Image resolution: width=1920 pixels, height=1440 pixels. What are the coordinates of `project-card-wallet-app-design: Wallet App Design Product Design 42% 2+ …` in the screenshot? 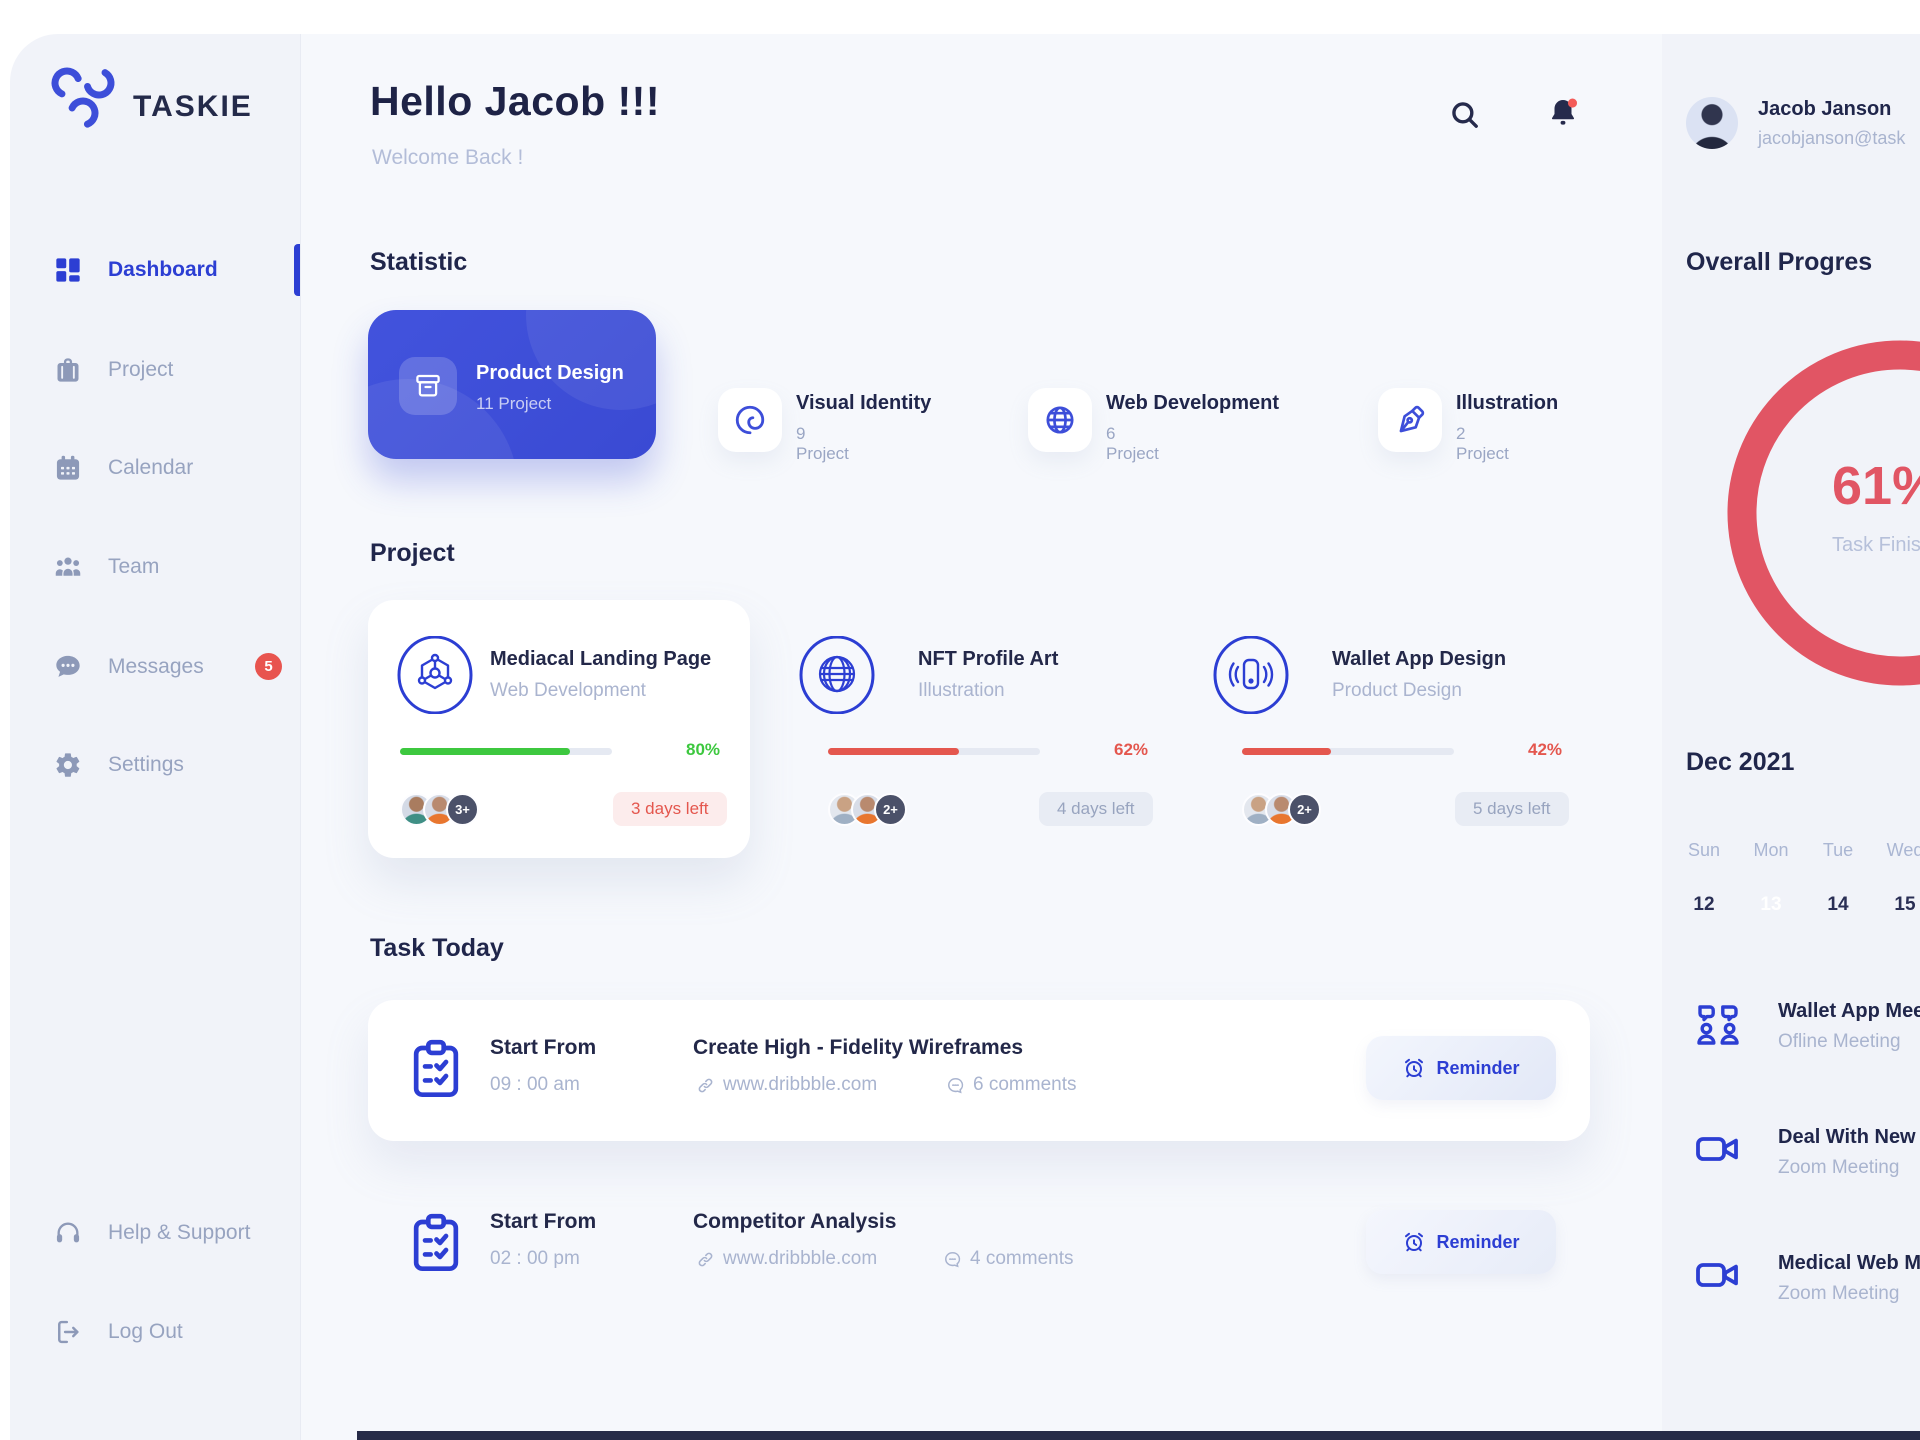 It's located at (1393, 729).